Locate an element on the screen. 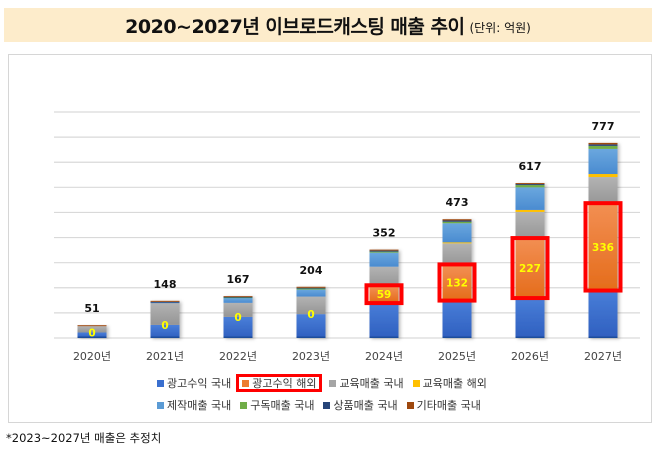 This screenshot has width=658, height=453. legend-label: 광고수익 해외 is located at coordinates (284, 383).